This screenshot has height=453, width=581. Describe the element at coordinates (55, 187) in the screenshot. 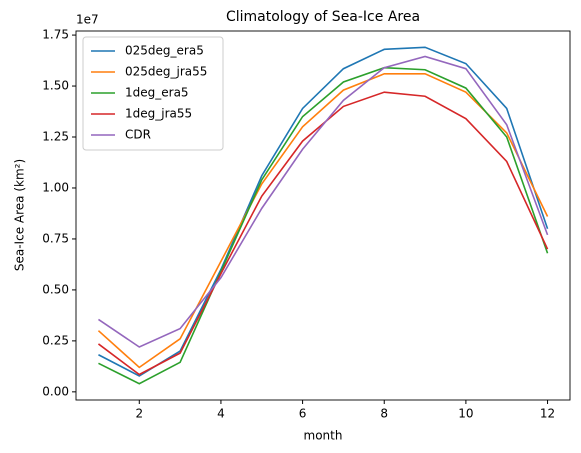

I see `y-tick-label: 1.00` at that location.